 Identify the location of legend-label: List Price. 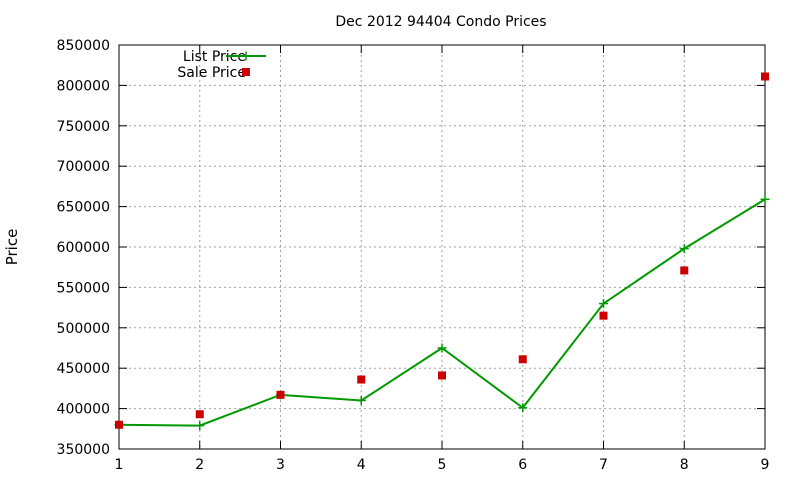
(214, 57).